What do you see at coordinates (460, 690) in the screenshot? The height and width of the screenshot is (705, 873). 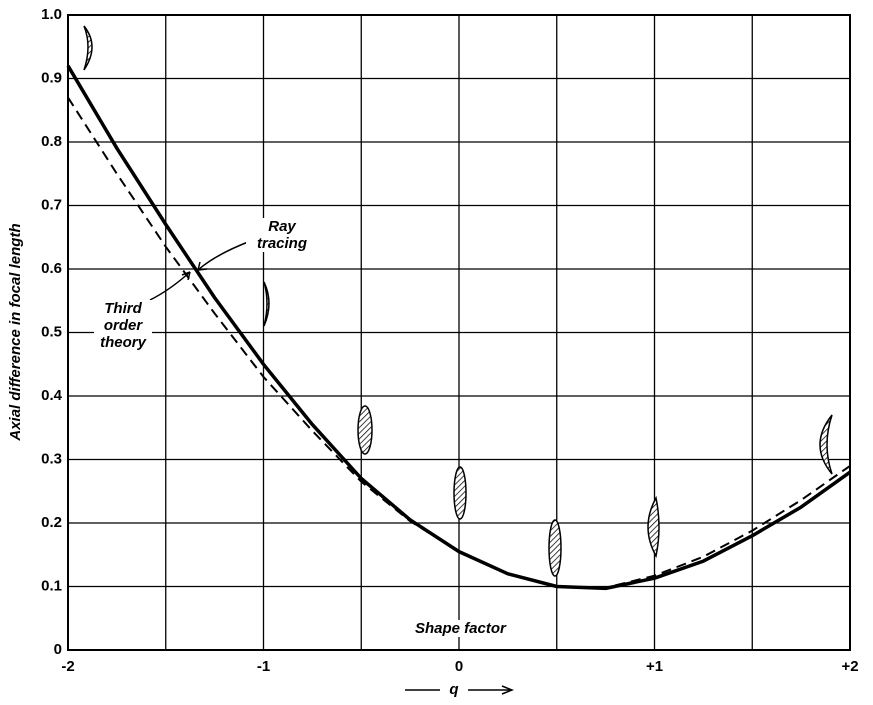 I see `q-arrows` at bounding box center [460, 690].